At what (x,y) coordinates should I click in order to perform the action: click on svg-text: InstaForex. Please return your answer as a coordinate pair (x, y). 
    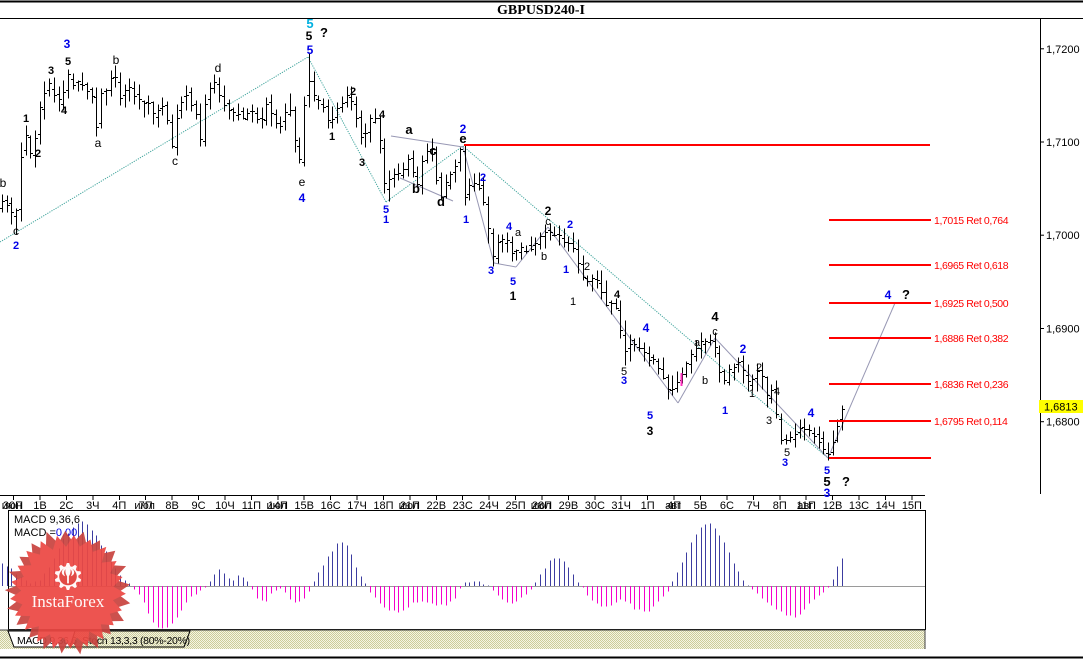
    Looking at the image, I should click on (68, 601).